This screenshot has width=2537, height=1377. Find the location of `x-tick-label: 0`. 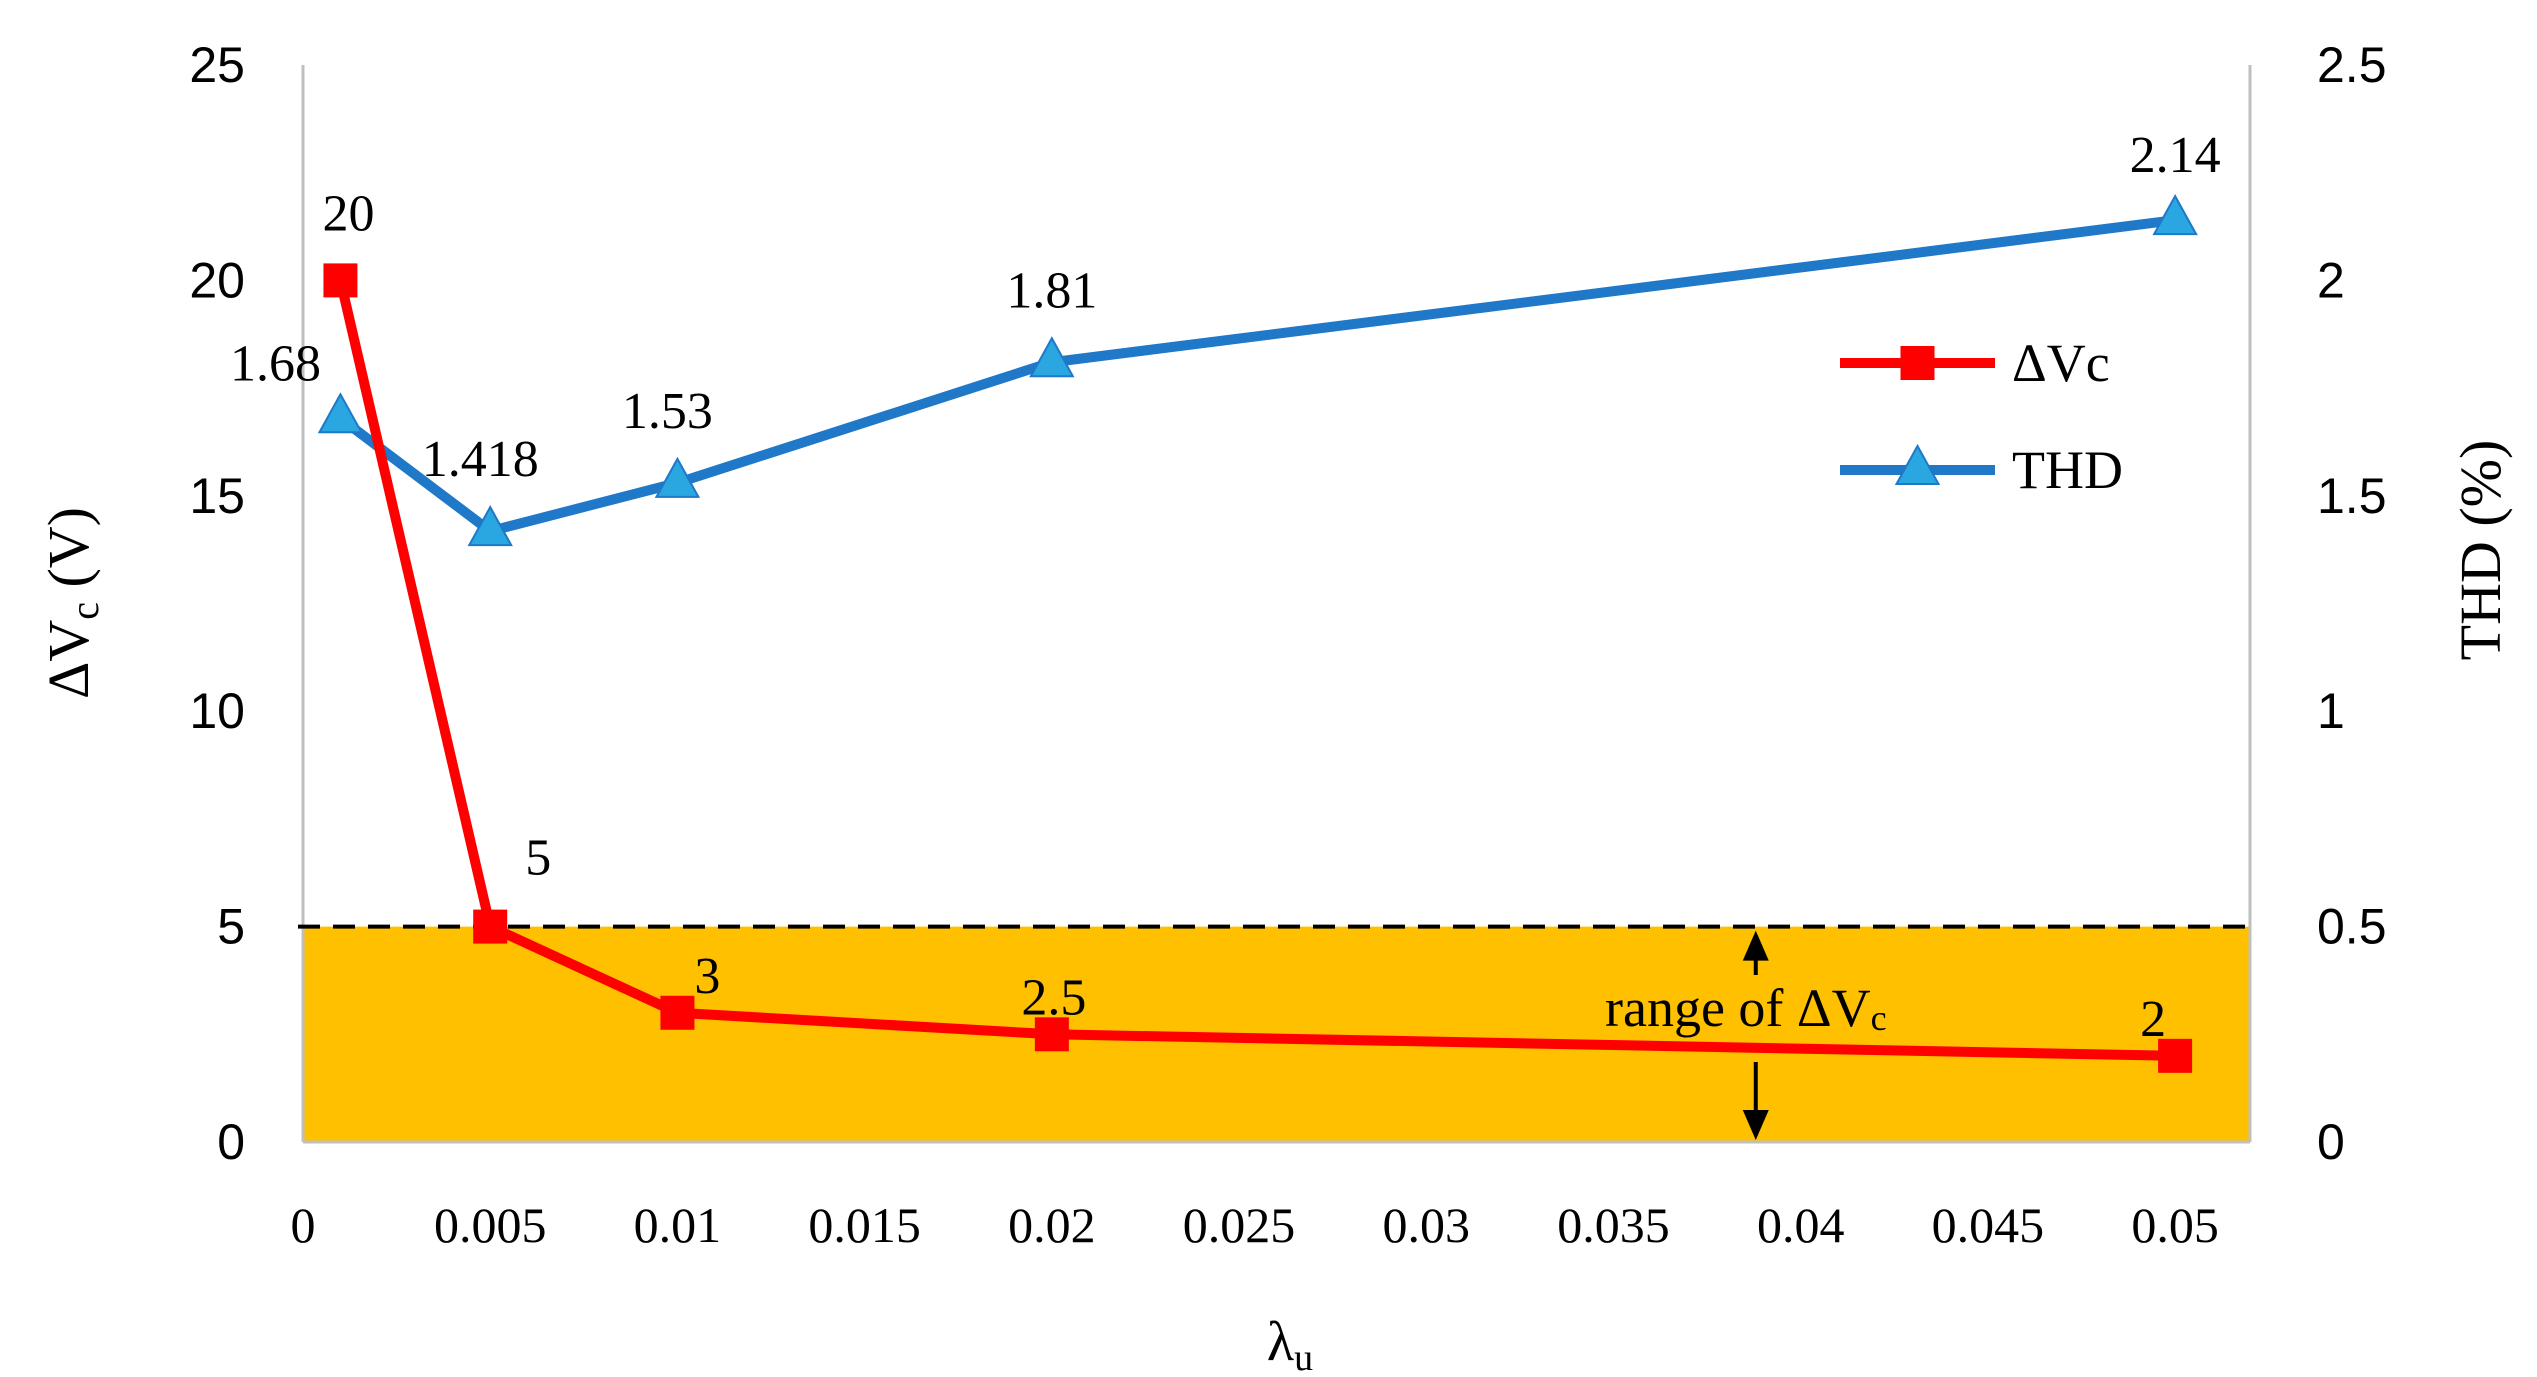

x-tick-label: 0 is located at coordinates (303, 1225).